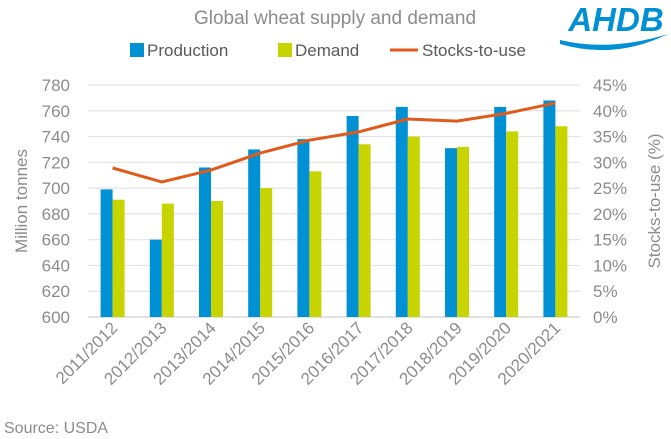  Describe the element at coordinates (56, 201) in the screenshot. I see `left-axis-ticks: 600 620 640 660 680 700 720 740 760 780` at that location.